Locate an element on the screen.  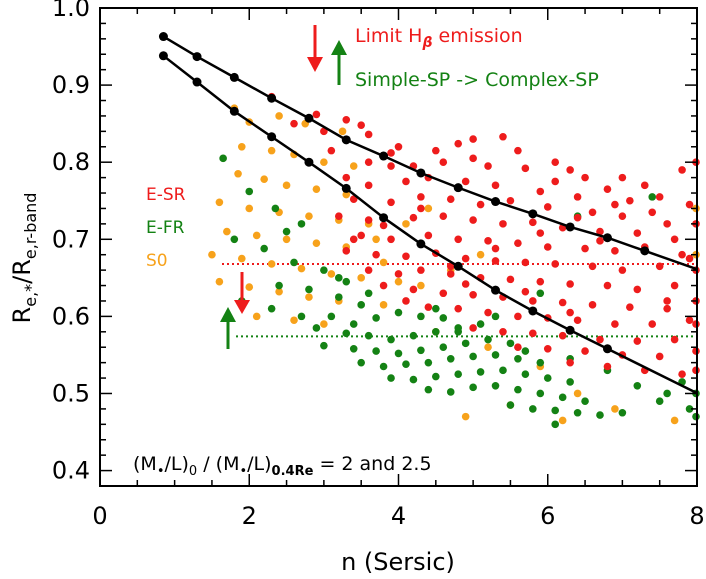
x-tick-label: 6 is located at coordinates (547, 516).